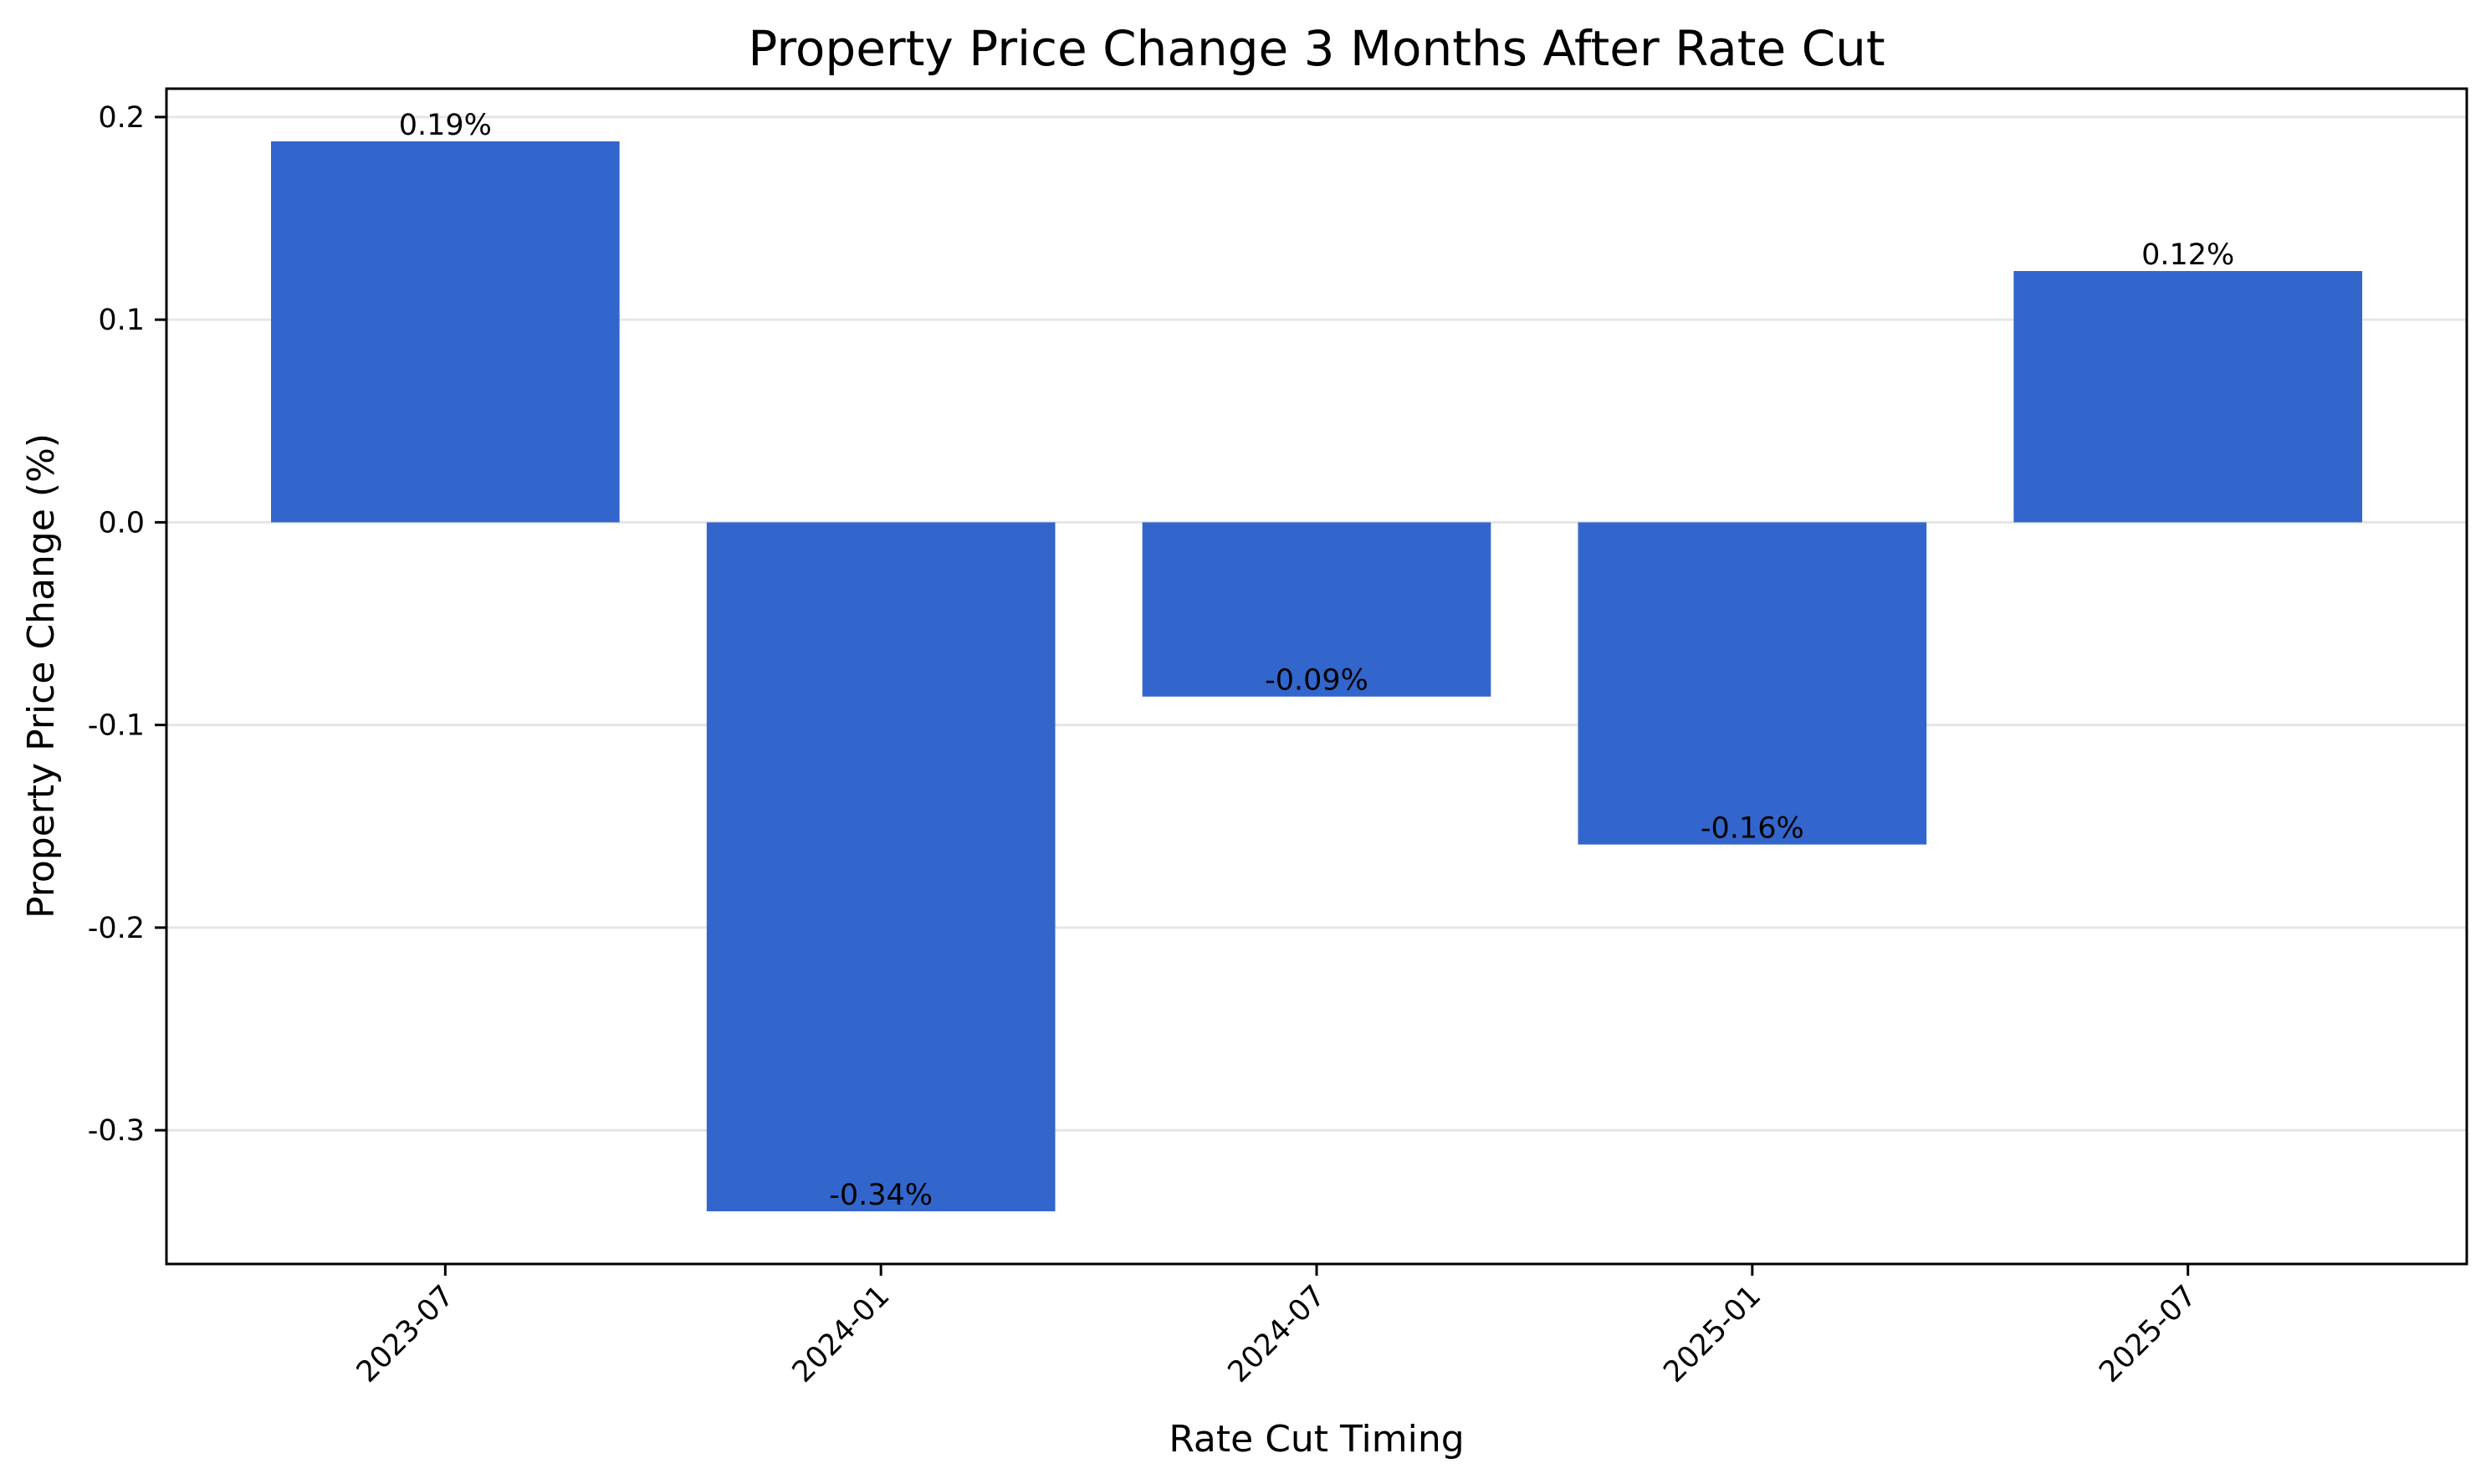  Describe the element at coordinates (1752, 829) in the screenshot. I see `bar-value-label: -0.16%` at that location.